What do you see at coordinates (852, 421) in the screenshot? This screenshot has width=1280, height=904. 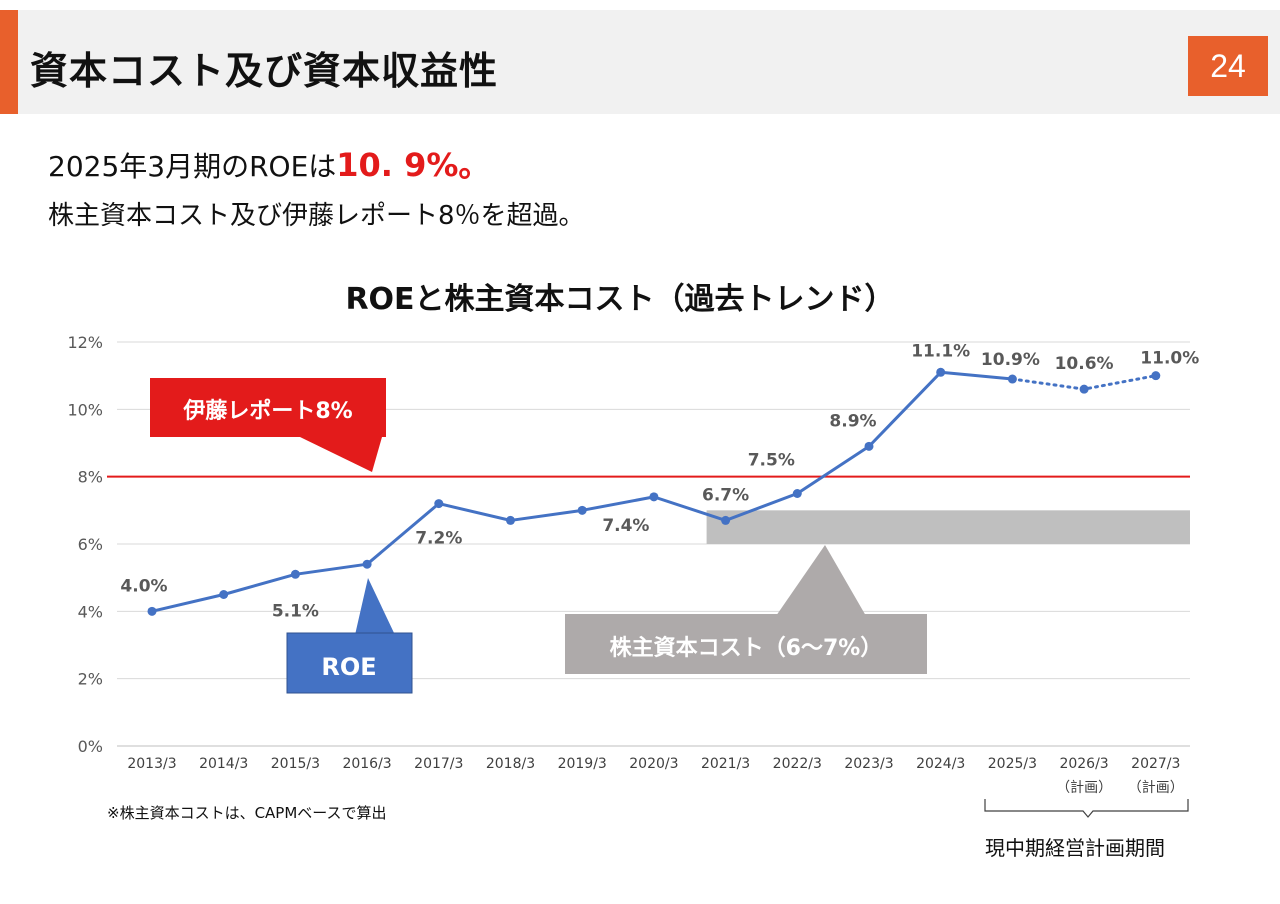 I see `roe-data-label: 8.9%` at bounding box center [852, 421].